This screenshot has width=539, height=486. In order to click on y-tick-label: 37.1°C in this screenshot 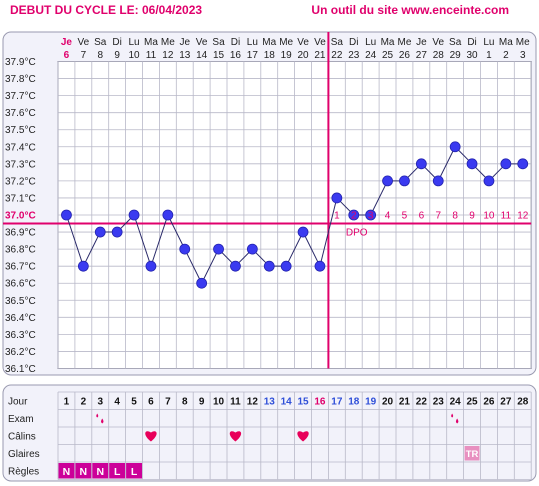, I will do `click(20, 198)`.